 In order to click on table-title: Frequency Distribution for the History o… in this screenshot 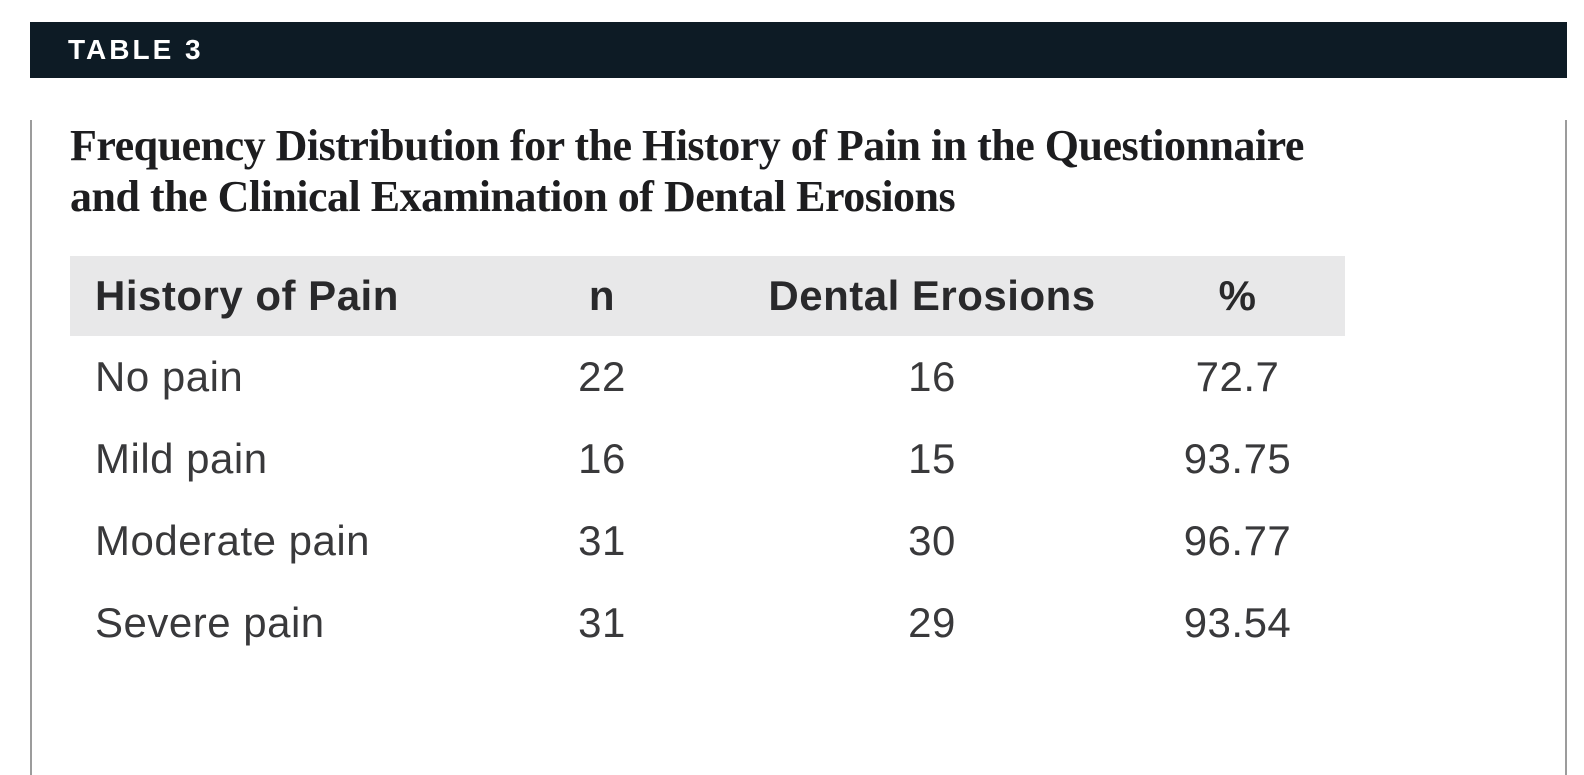, I will do `click(798, 171)`.